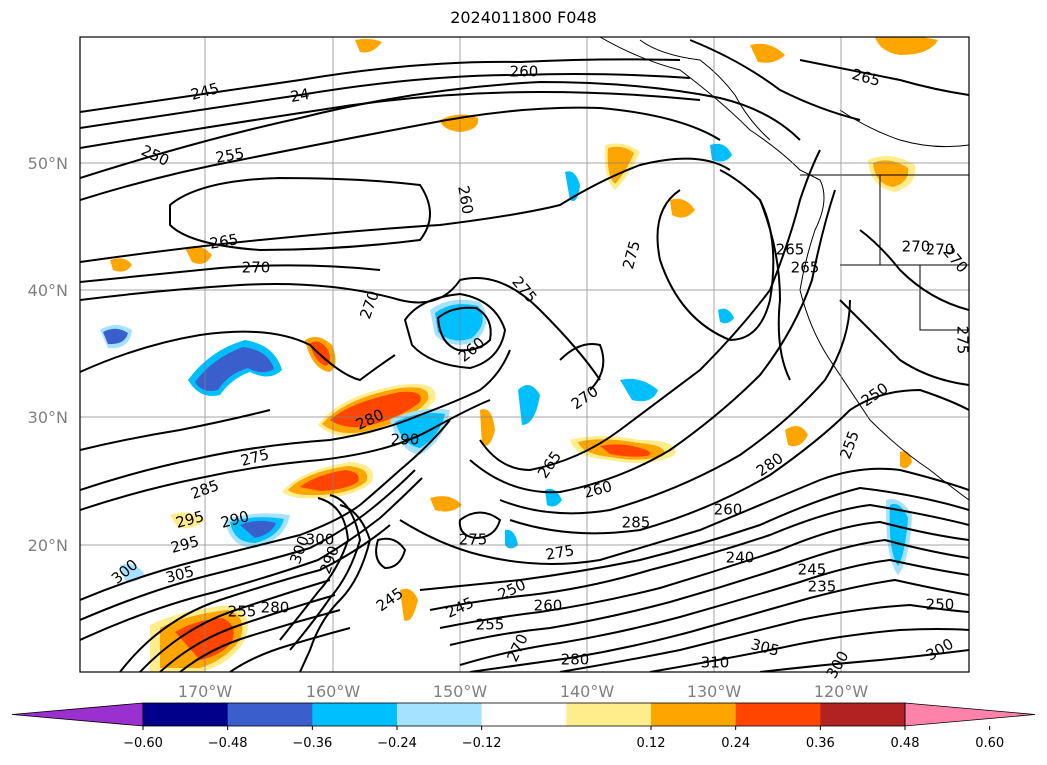  What do you see at coordinates (312, 743) in the screenshot?
I see `colorbar-tick-label: −0.36` at bounding box center [312, 743].